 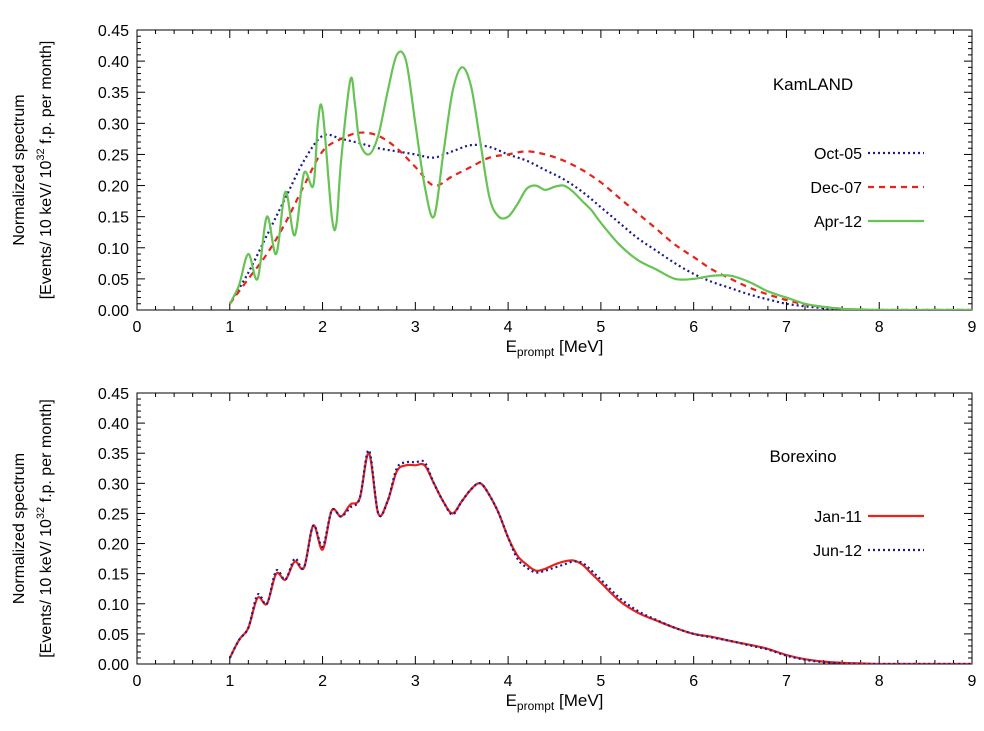 I want to click on panel-1-legend-label-dec-07: Dec-07, so click(x=836, y=188).